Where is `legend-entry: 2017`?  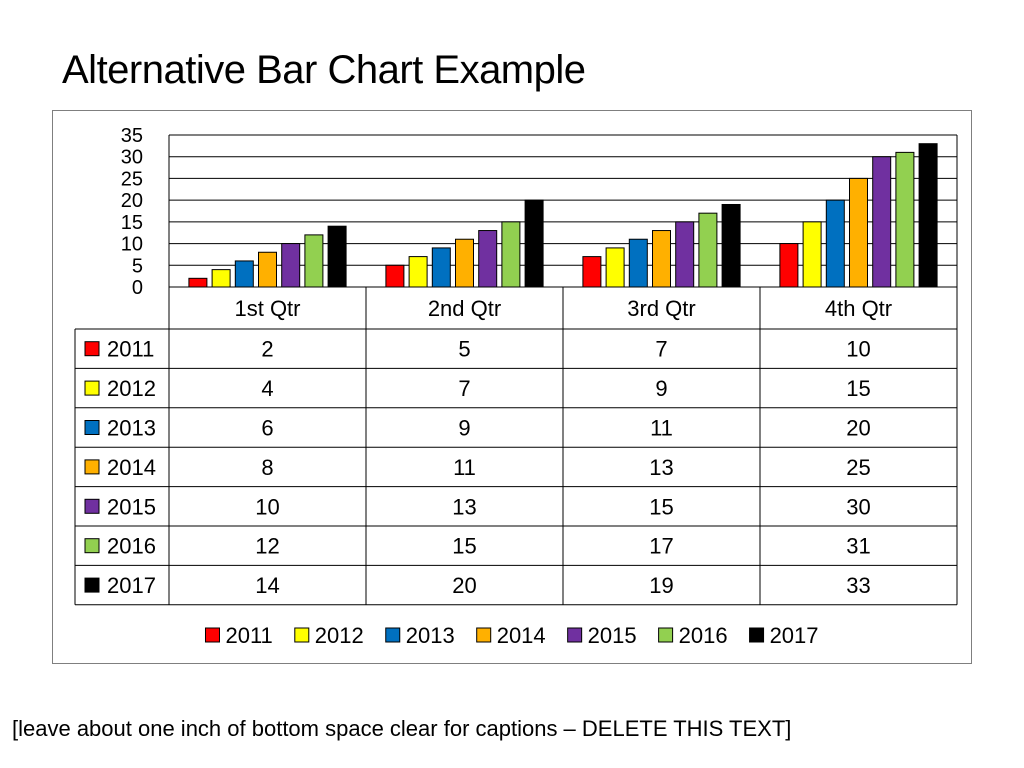 legend-entry: 2017 is located at coordinates (794, 635).